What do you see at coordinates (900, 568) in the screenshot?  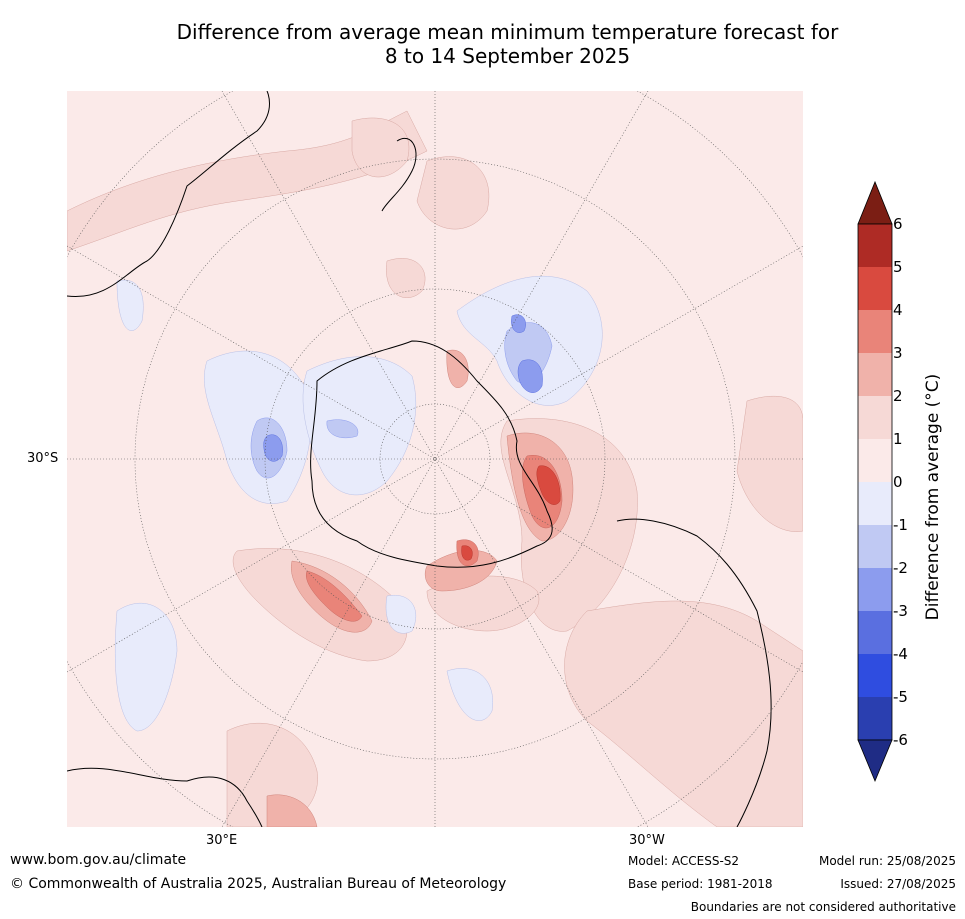 I see `colorbar-tick: -2` at bounding box center [900, 568].